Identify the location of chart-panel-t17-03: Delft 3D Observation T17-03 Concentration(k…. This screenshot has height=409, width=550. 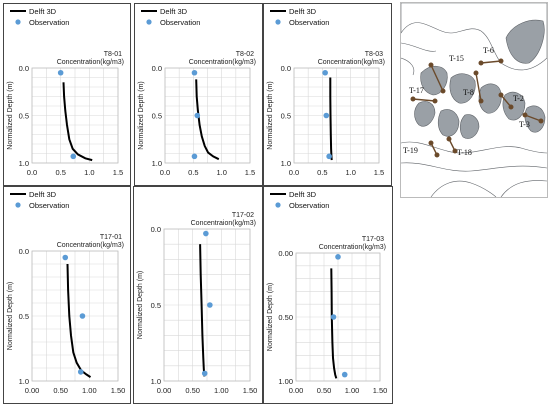
(328, 295).